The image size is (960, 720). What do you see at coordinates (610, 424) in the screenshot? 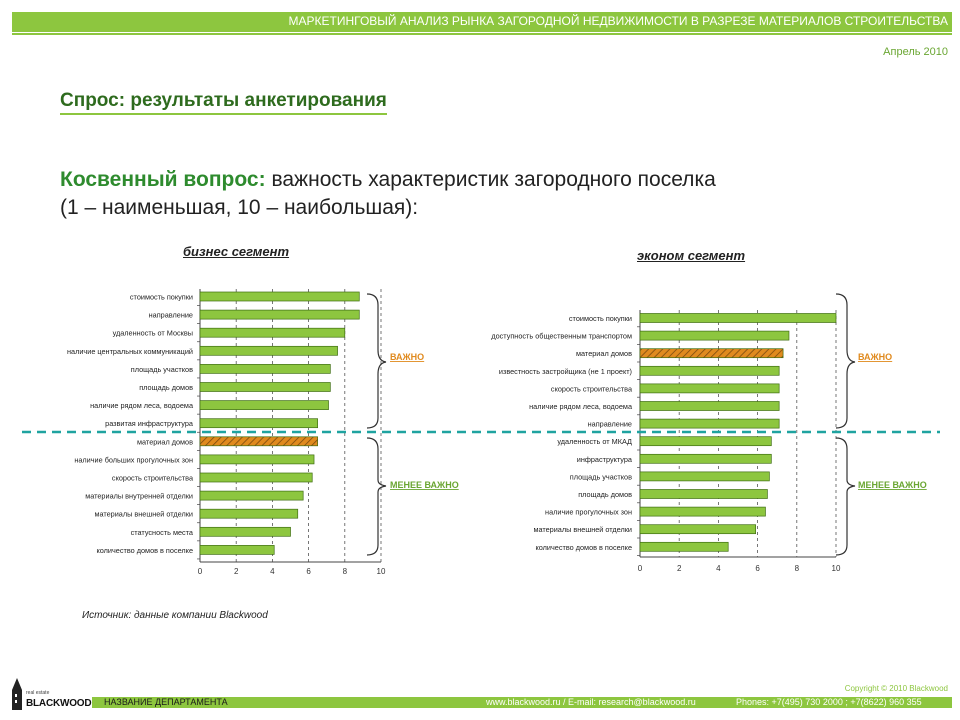
I see `econom-category-label: направление` at bounding box center [610, 424].